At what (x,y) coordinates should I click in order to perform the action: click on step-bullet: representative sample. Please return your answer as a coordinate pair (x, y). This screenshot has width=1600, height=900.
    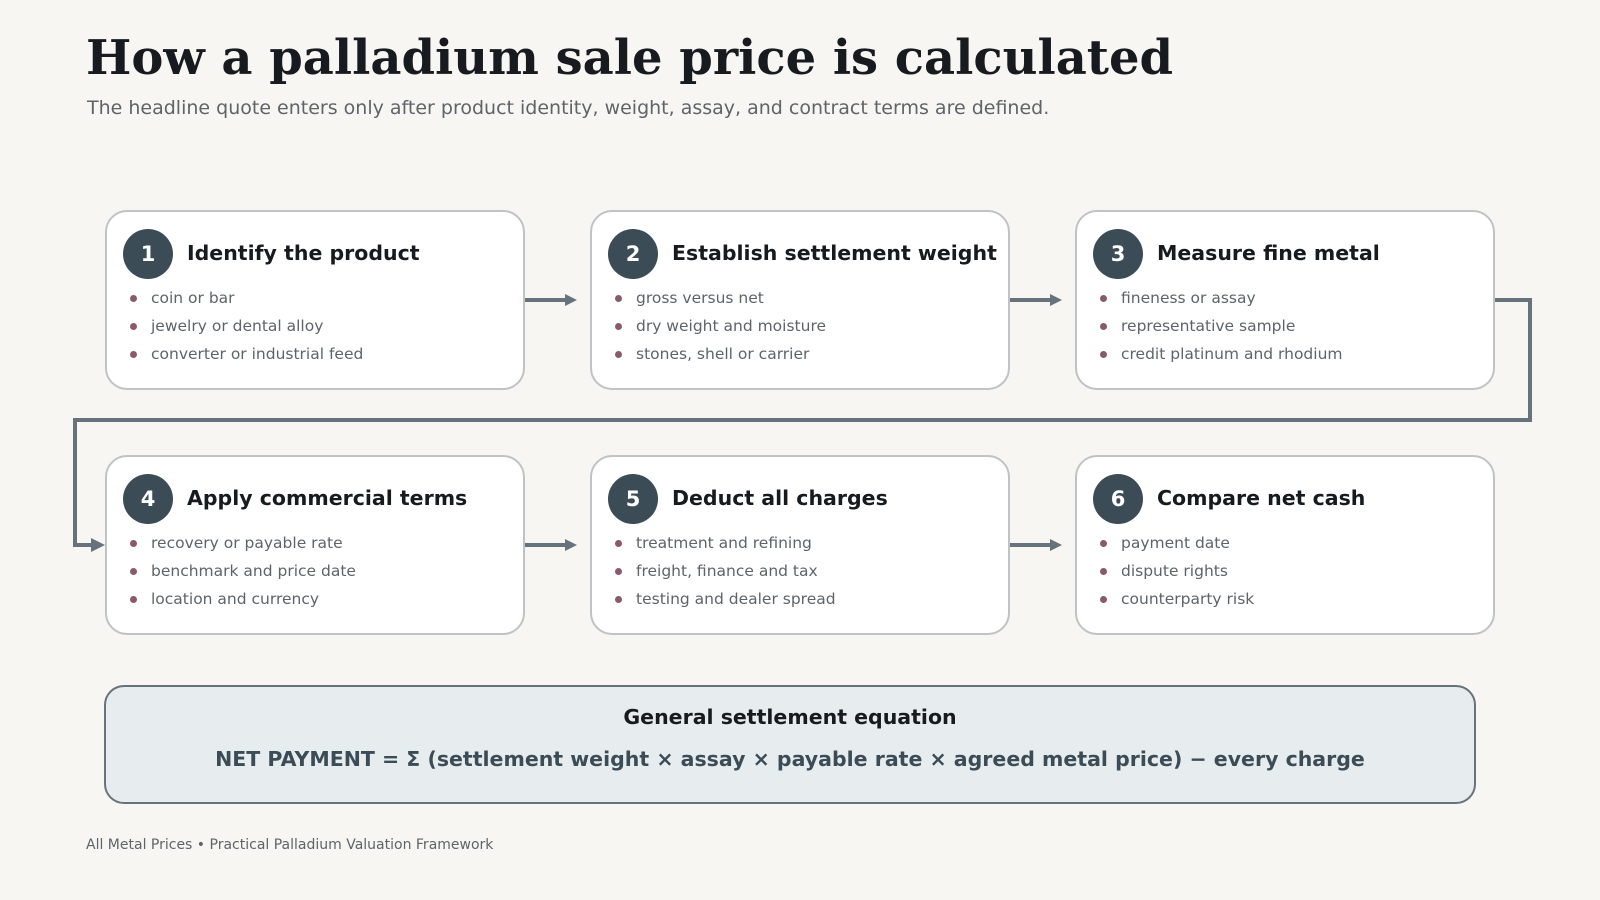
    Looking at the image, I should click on (1221, 326).